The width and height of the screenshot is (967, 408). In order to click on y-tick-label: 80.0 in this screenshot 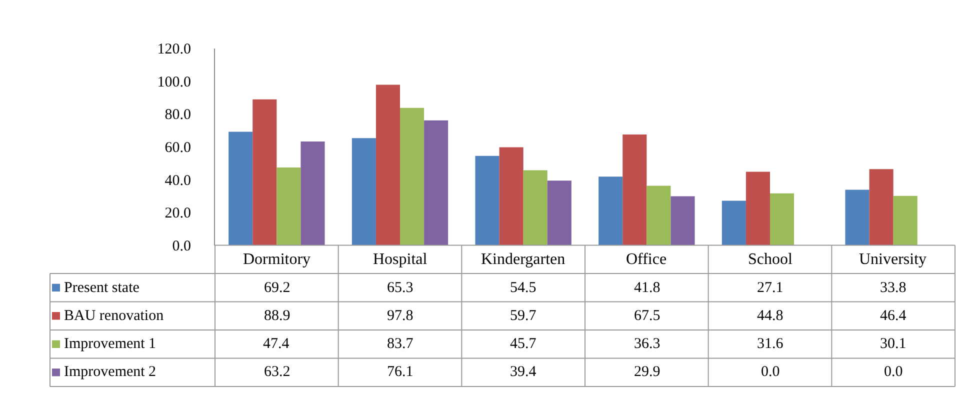, I will do `click(177, 115)`.